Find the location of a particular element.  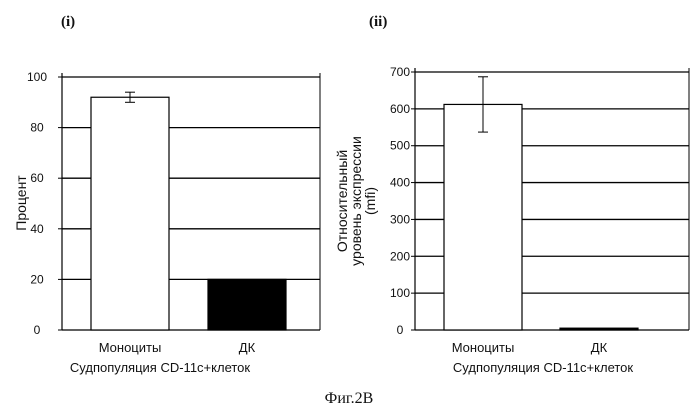

y-tick-label: 20 is located at coordinates (37, 279).